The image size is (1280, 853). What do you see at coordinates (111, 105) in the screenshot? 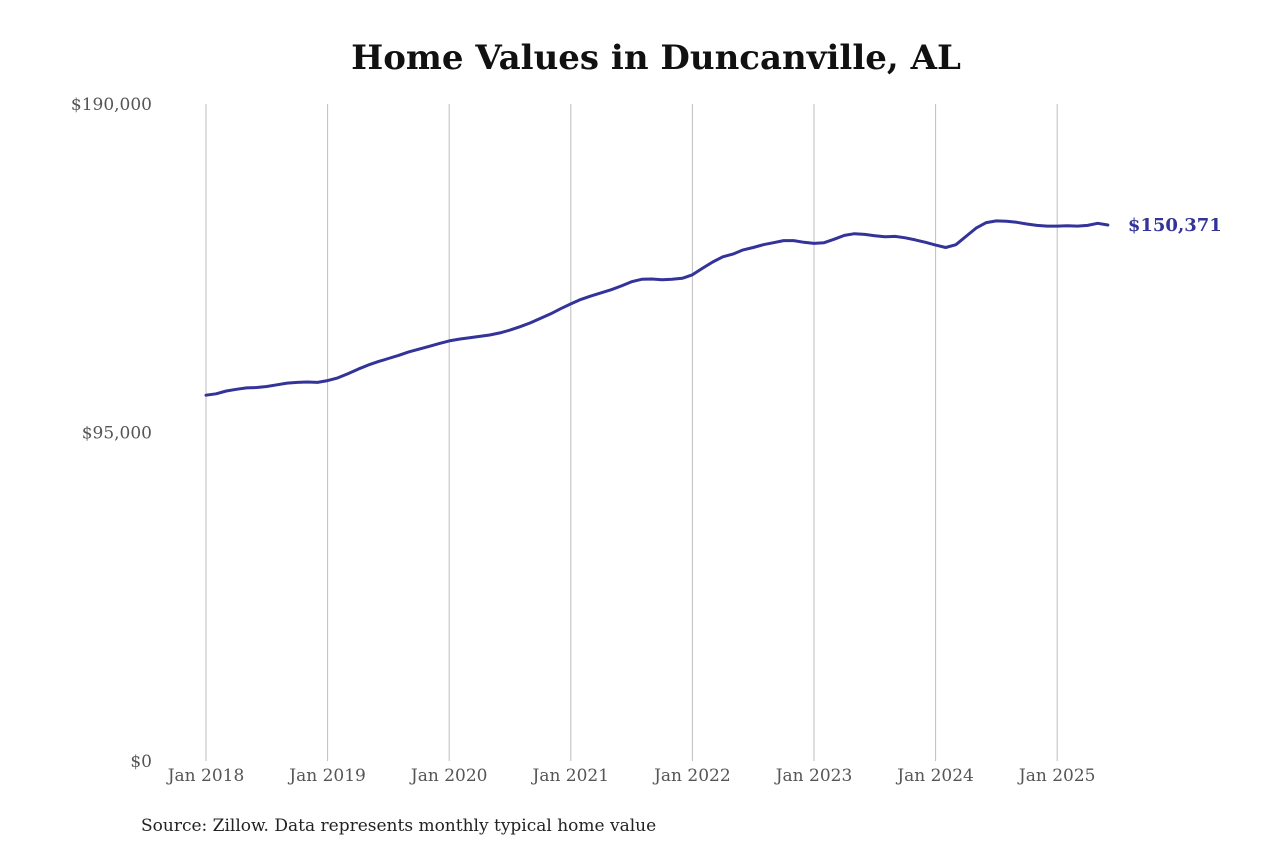
I see `y-tick-label-2: $190,000` at bounding box center [111, 105].